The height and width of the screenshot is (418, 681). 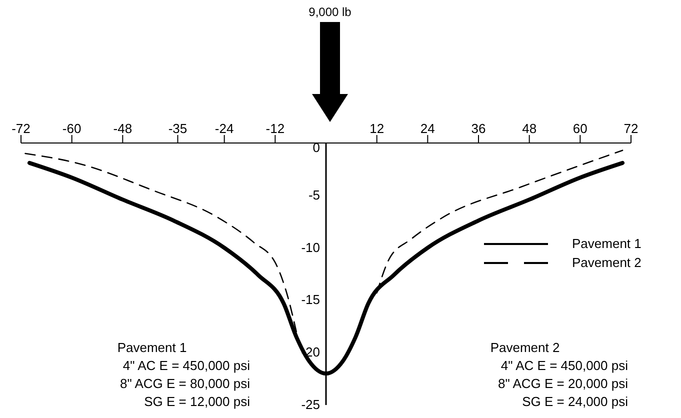 What do you see at coordinates (580, 128) in the screenshot?
I see `x-tick-label: 60` at bounding box center [580, 128].